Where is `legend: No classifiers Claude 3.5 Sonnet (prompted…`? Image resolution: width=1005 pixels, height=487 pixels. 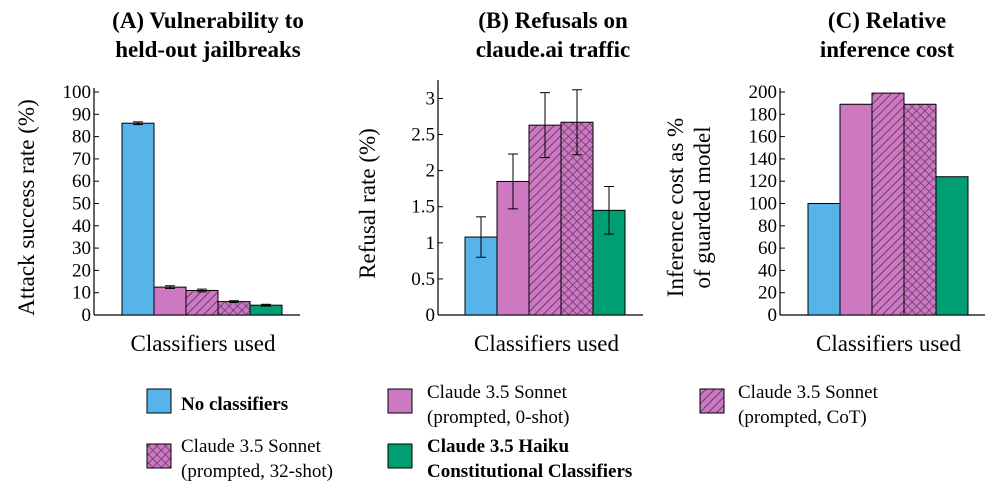
legend: No classifiers Claude 3.5 Sonnet (prompted… is located at coordinates (512, 432).